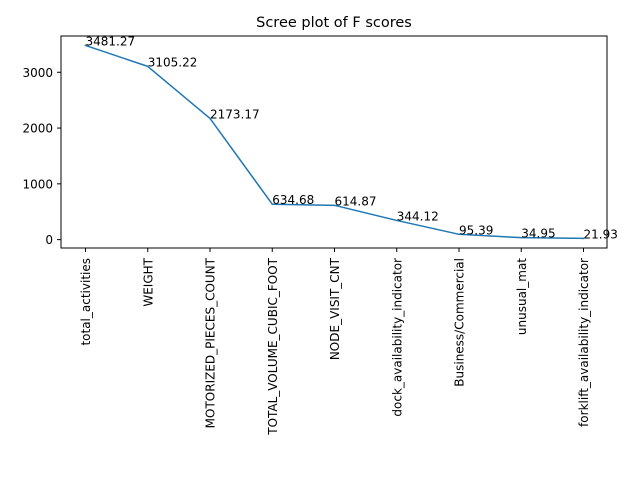 Image resolution: width=640 pixels, height=480 pixels. I want to click on x-tick-label: MOTORIZED_PIECES_COUNT, so click(211, 342).